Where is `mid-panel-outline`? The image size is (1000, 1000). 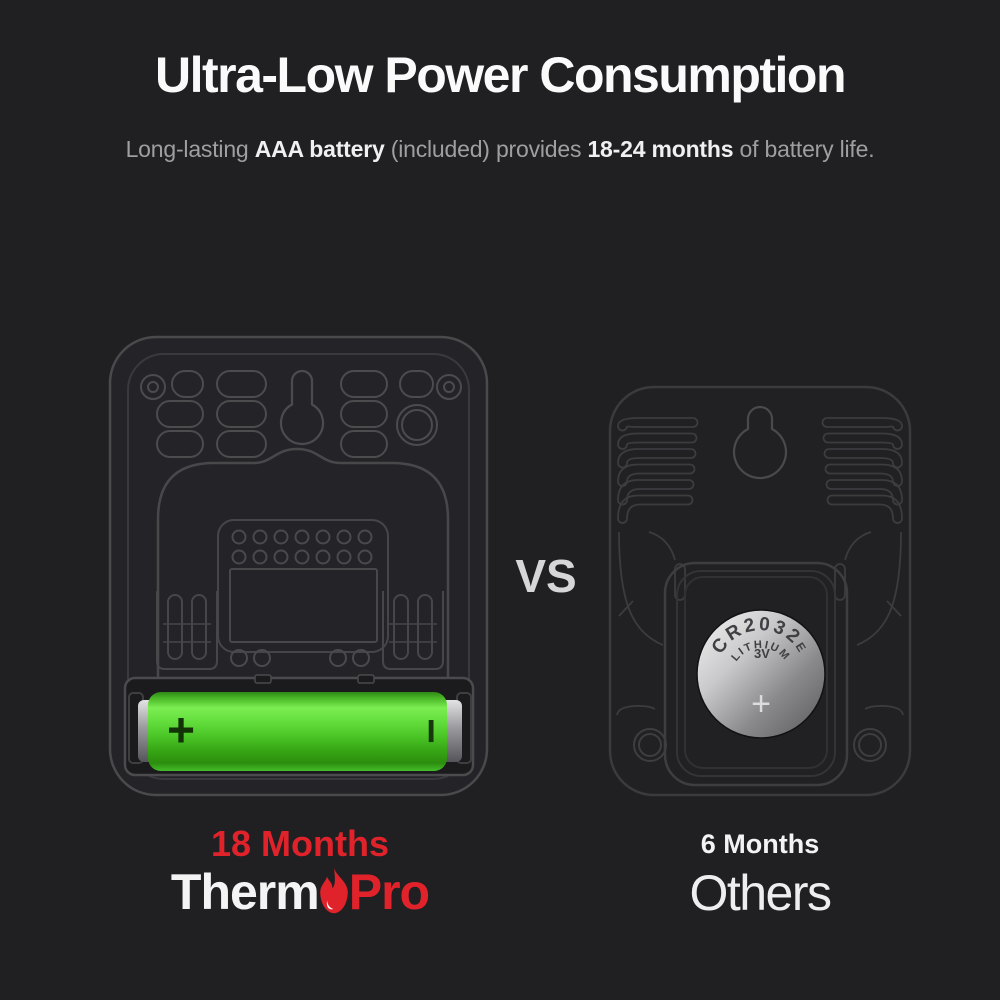 mid-panel-outline is located at coordinates (303, 562).